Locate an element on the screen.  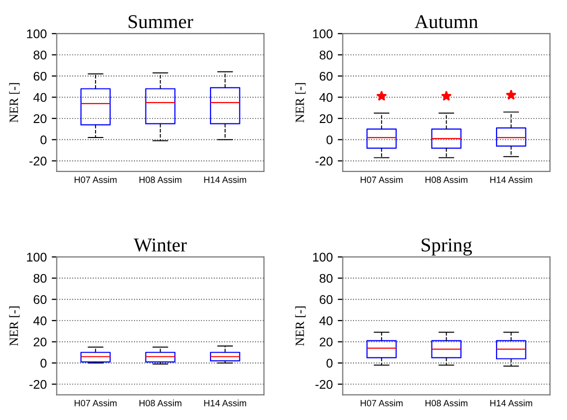
chart-title: Autumn is located at coordinates (446, 21).